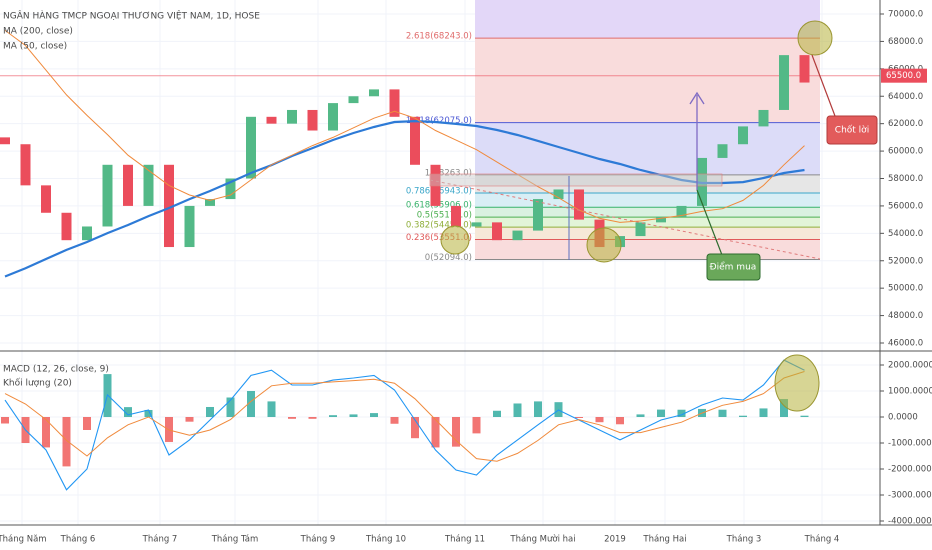 This screenshot has width=932, height=550. What do you see at coordinates (697, 98) in the screenshot?
I see `target-arrow-head` at bounding box center [697, 98].